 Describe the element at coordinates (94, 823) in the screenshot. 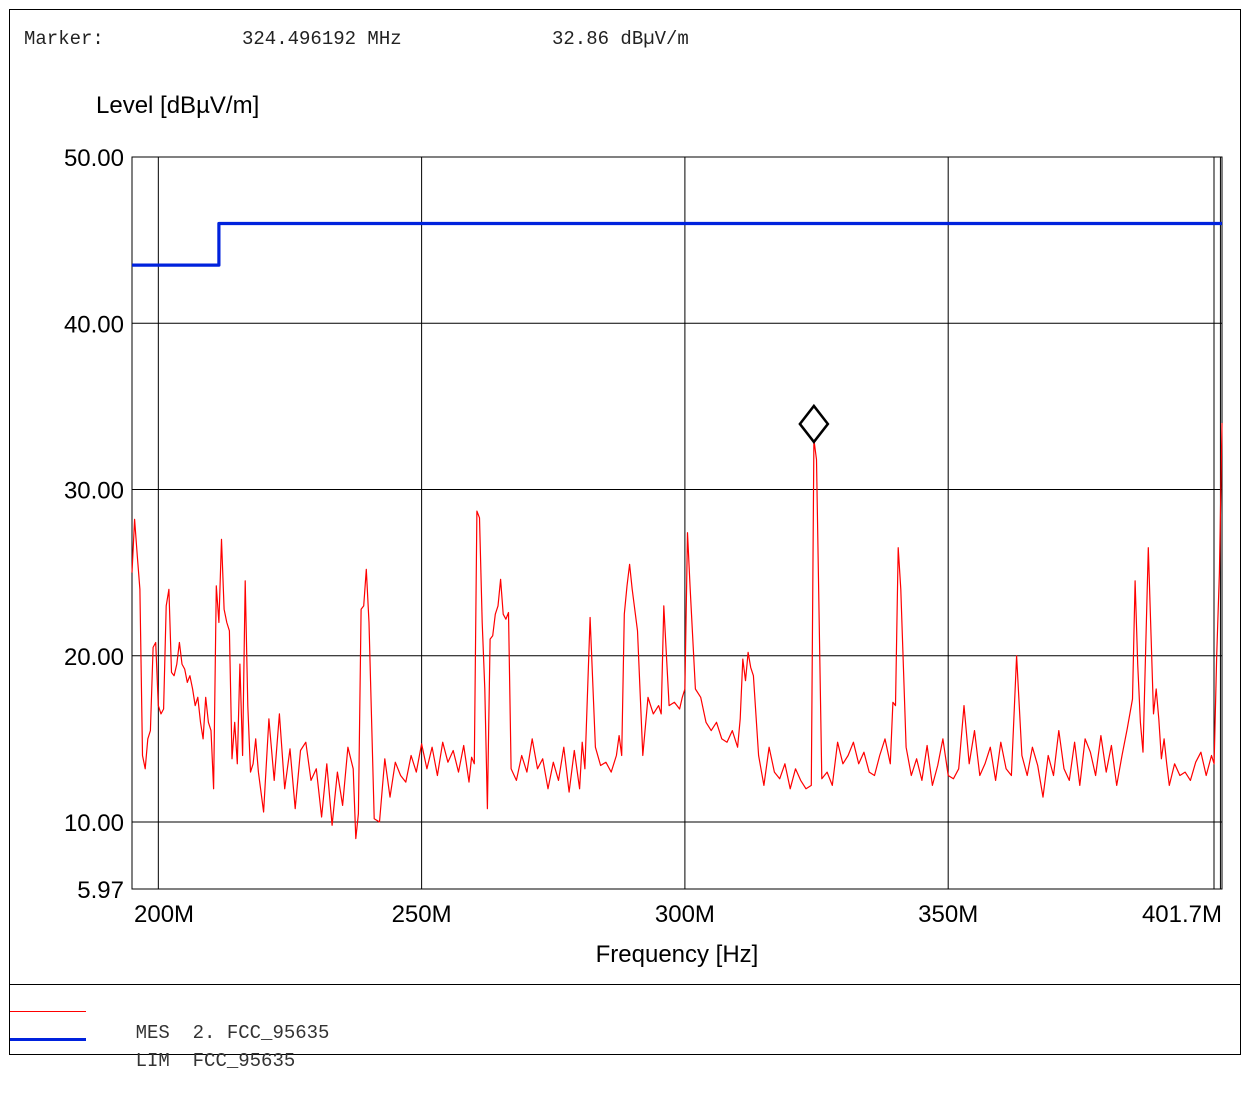

I see `y-tick-label: 10.00` at that location.